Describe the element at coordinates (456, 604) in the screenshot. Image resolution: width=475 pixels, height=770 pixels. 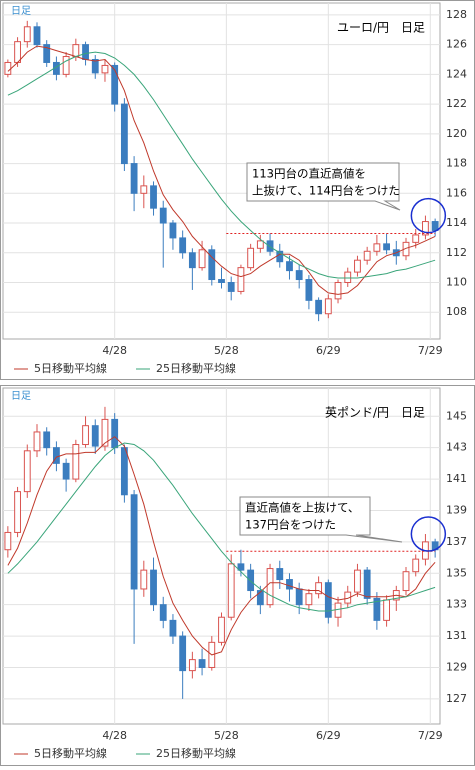
I see `y-tick-label: 133` at that location.